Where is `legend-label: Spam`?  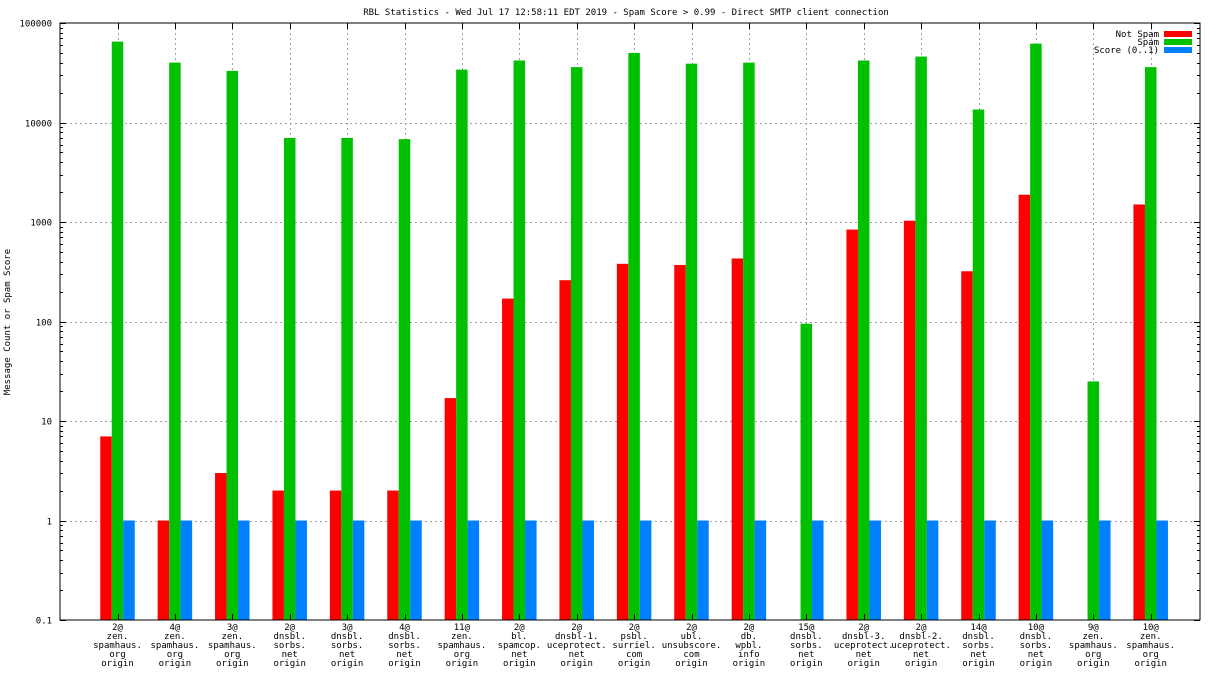 legend-label: Spam is located at coordinates (1148, 43).